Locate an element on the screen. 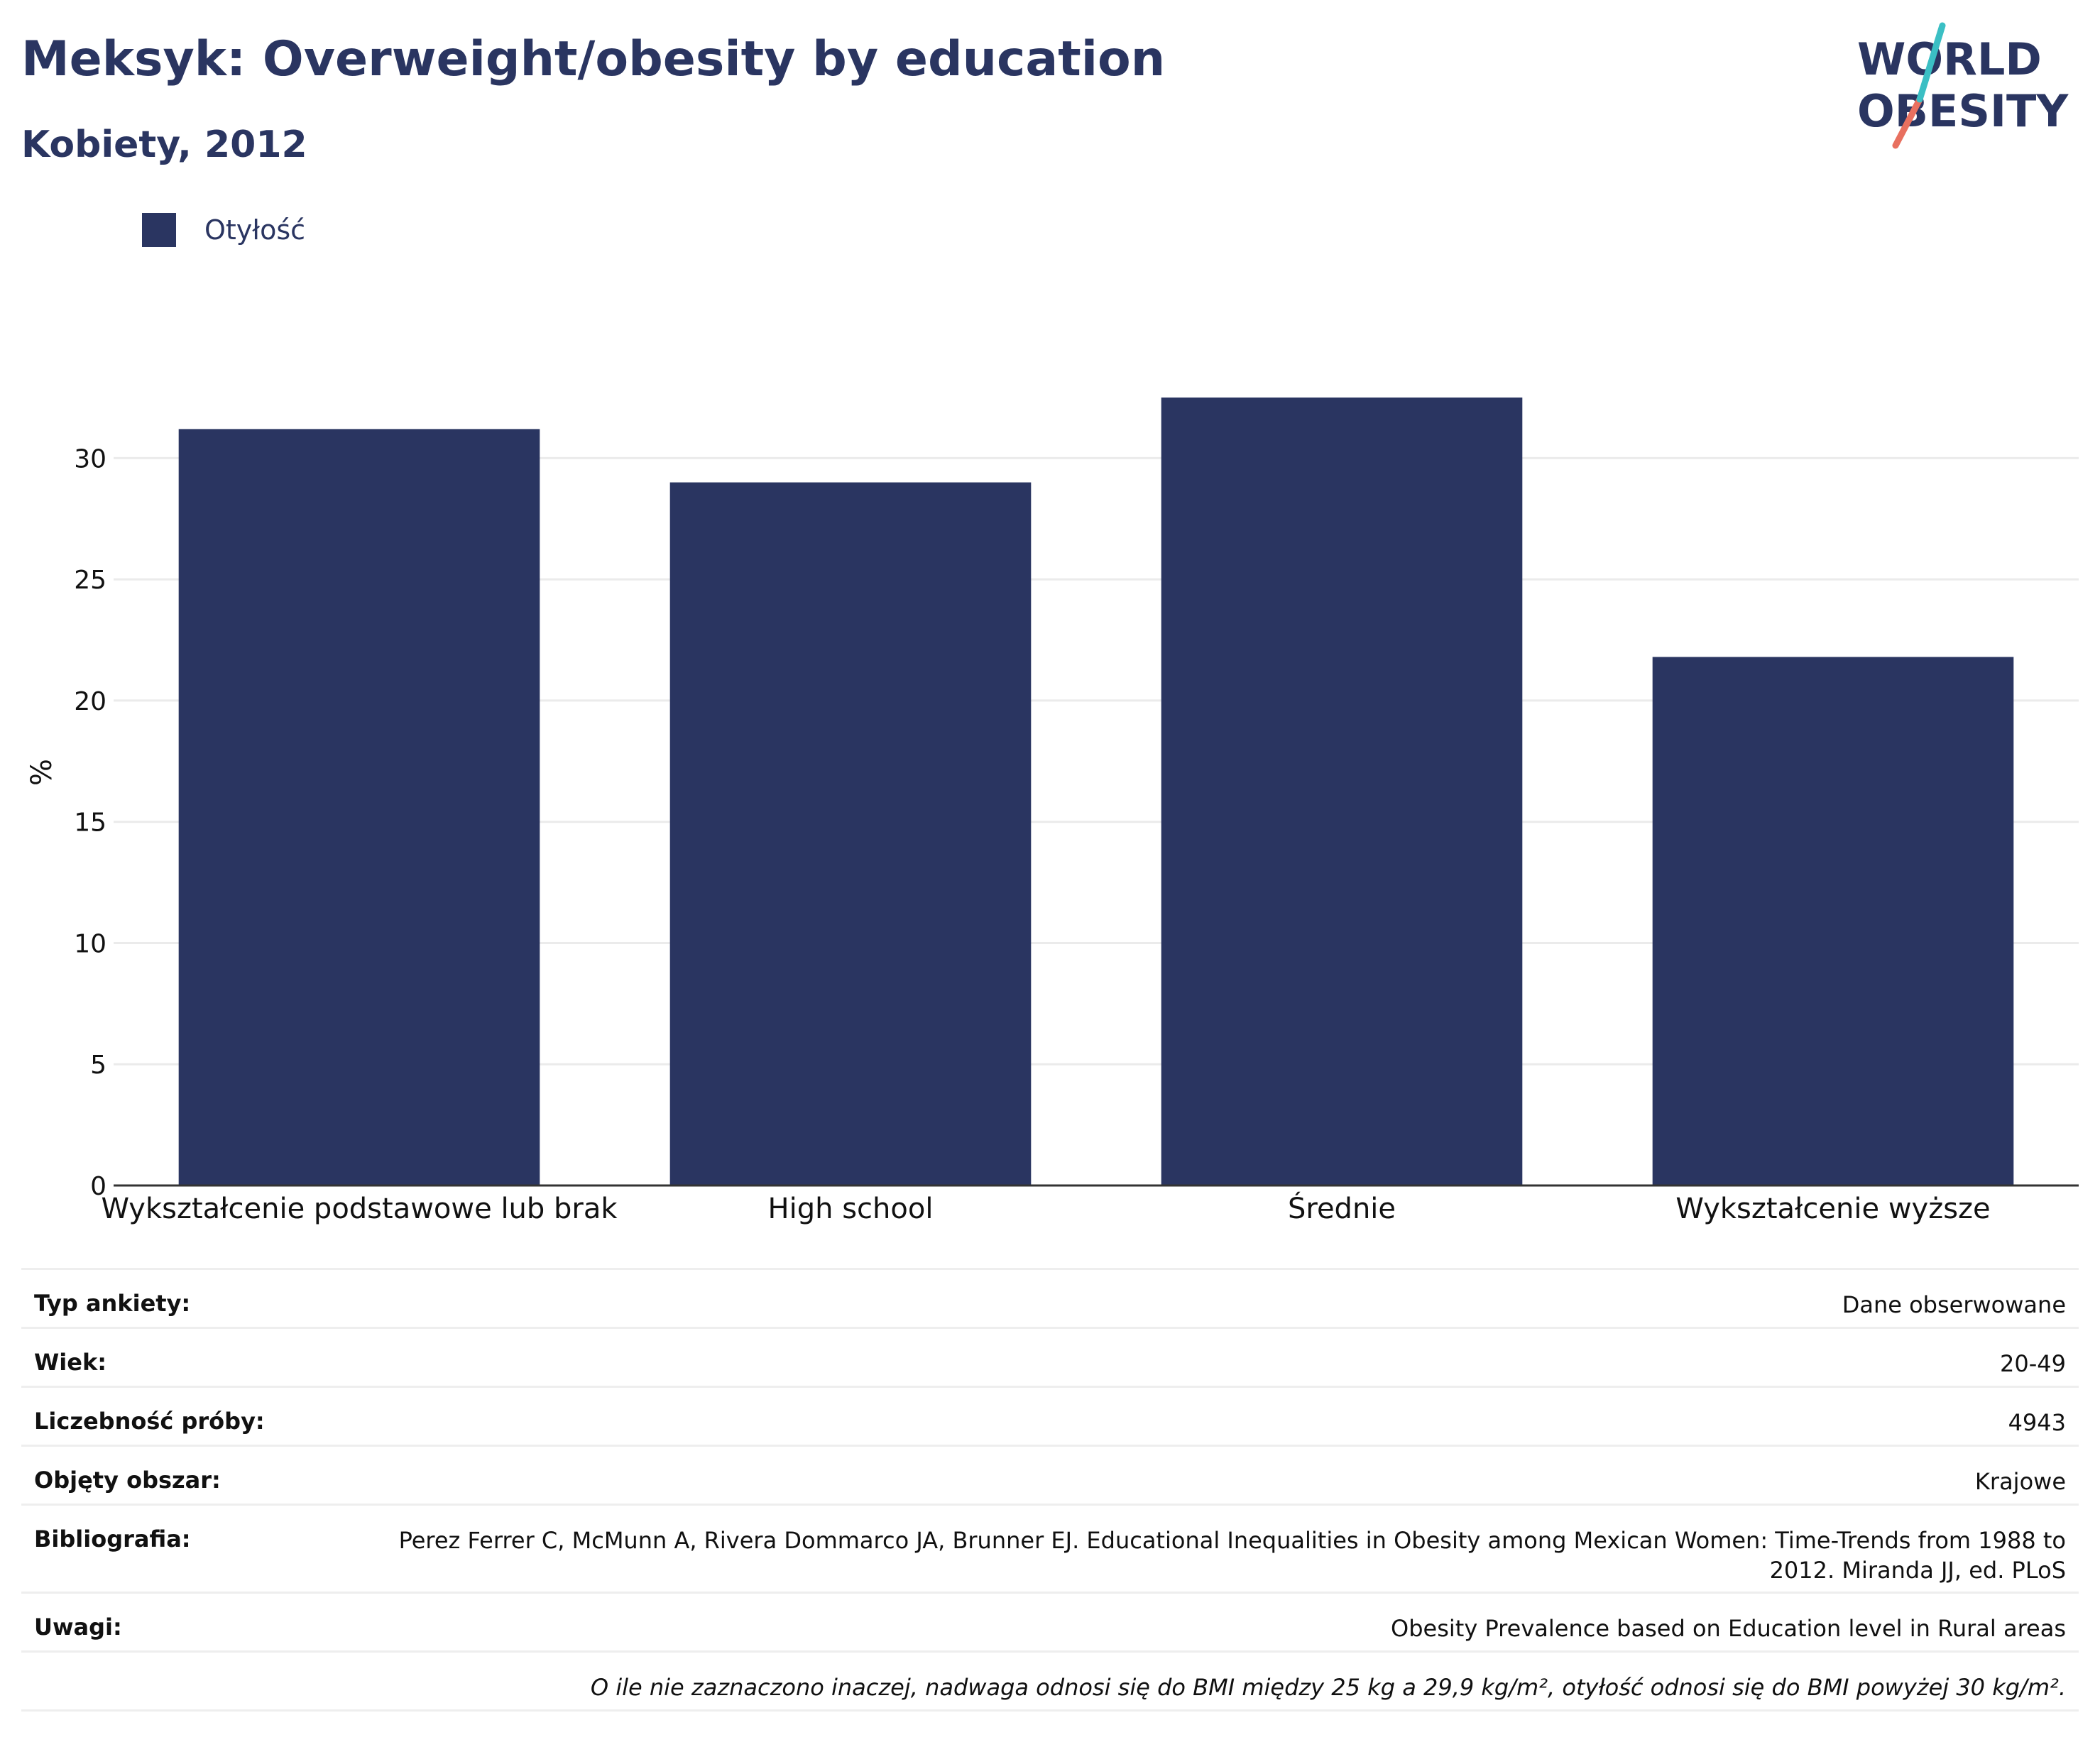 The height and width of the screenshot is (1747, 2100). x-tick-label: Średnie is located at coordinates (1342, 1208).